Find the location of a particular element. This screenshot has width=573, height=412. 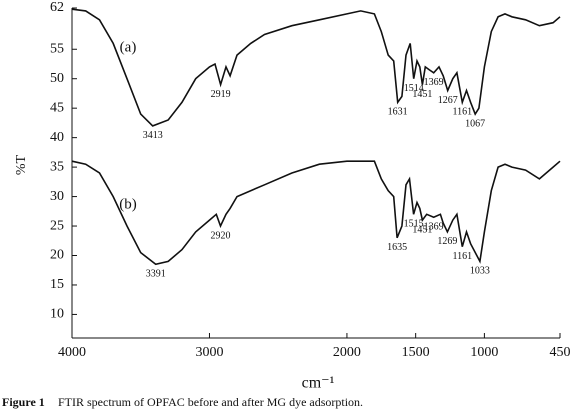

y-tick-label: 15 is located at coordinates (57, 284).